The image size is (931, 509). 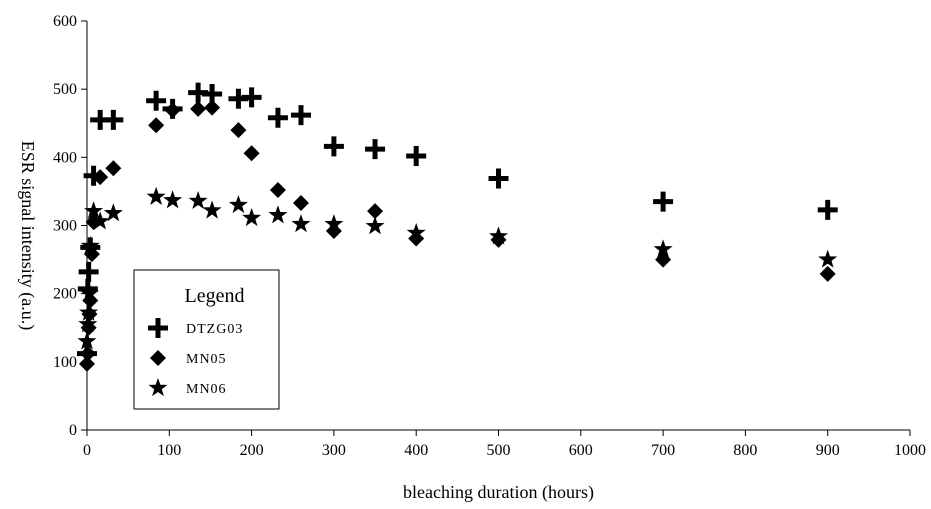 What do you see at coordinates (206, 389) in the screenshot?
I see `legend-label: MN06` at bounding box center [206, 389].